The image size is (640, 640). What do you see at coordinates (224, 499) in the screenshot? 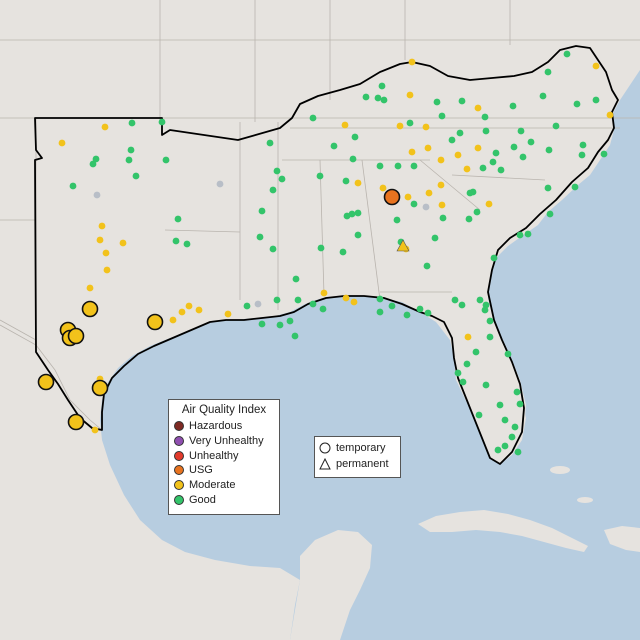
I see `legend-good: Good` at bounding box center [224, 499].